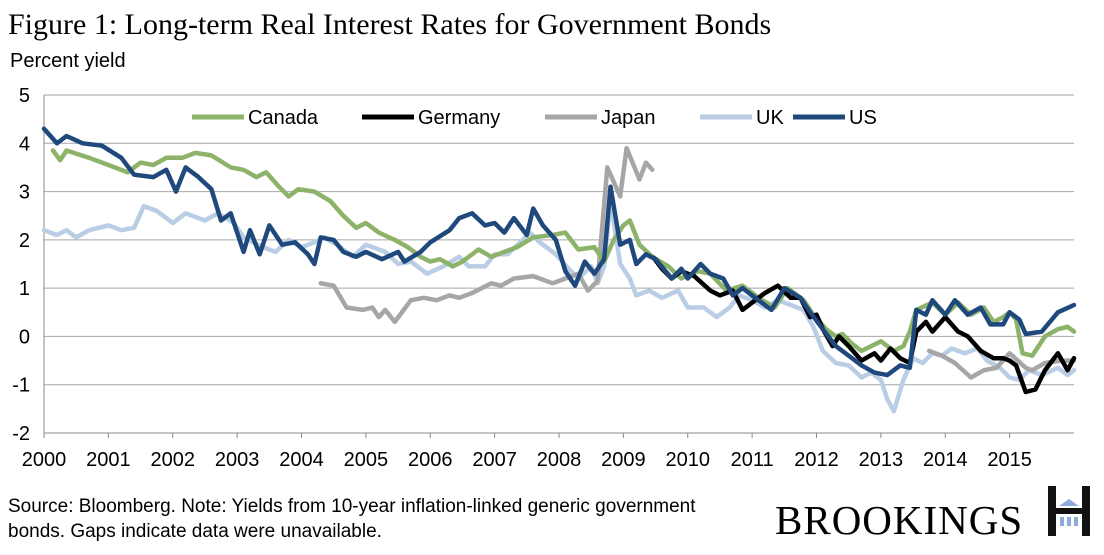 The height and width of the screenshot is (555, 1104). Describe the element at coordinates (945, 460) in the screenshot. I see `x-tick-label: 2014` at that location.